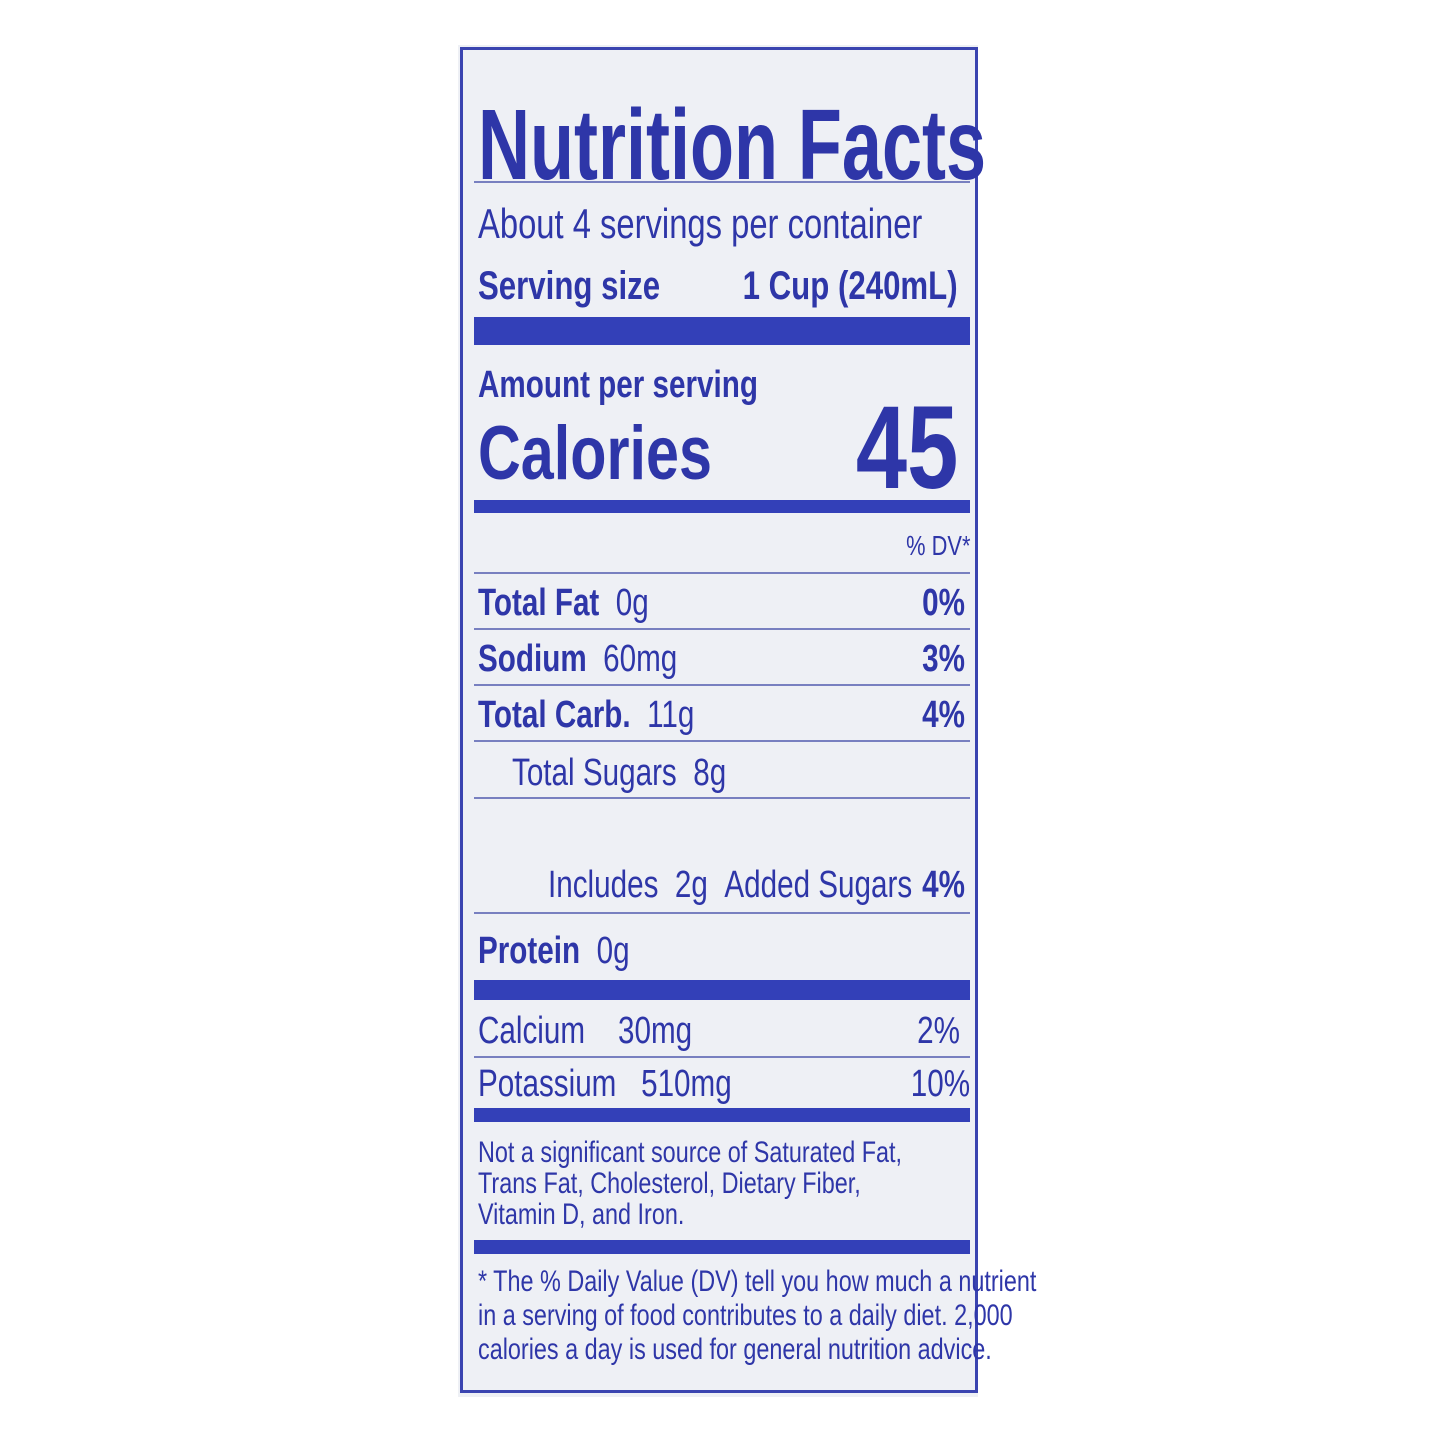 The image size is (1445, 1445). What do you see at coordinates (686, 1084) in the screenshot?
I see `mineral-amount: 510mg` at bounding box center [686, 1084].